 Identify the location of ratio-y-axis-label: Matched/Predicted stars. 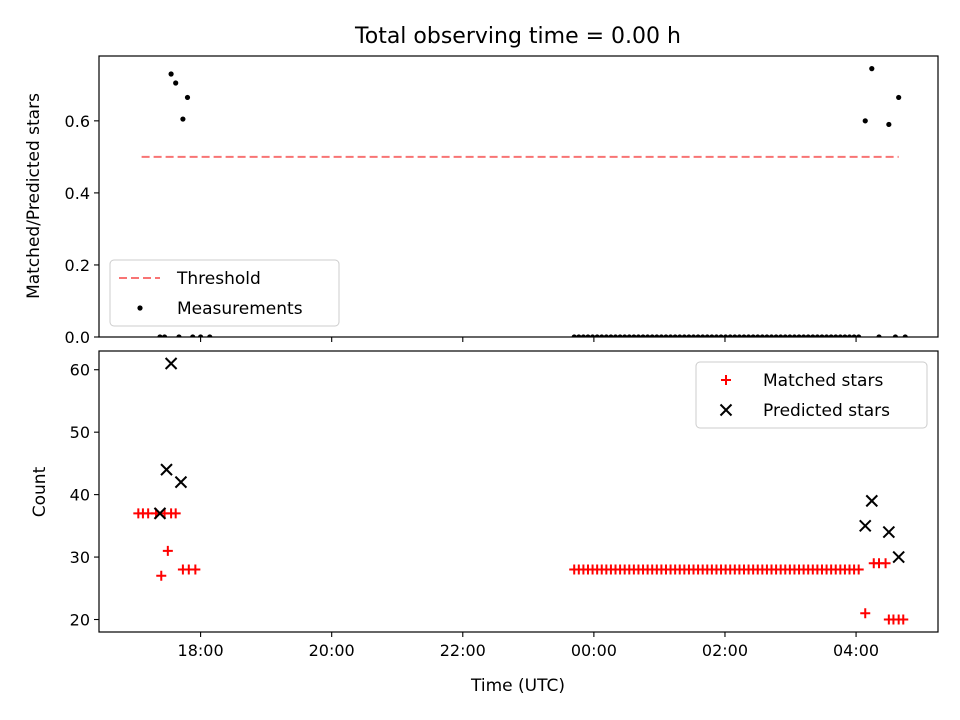
(34, 196).